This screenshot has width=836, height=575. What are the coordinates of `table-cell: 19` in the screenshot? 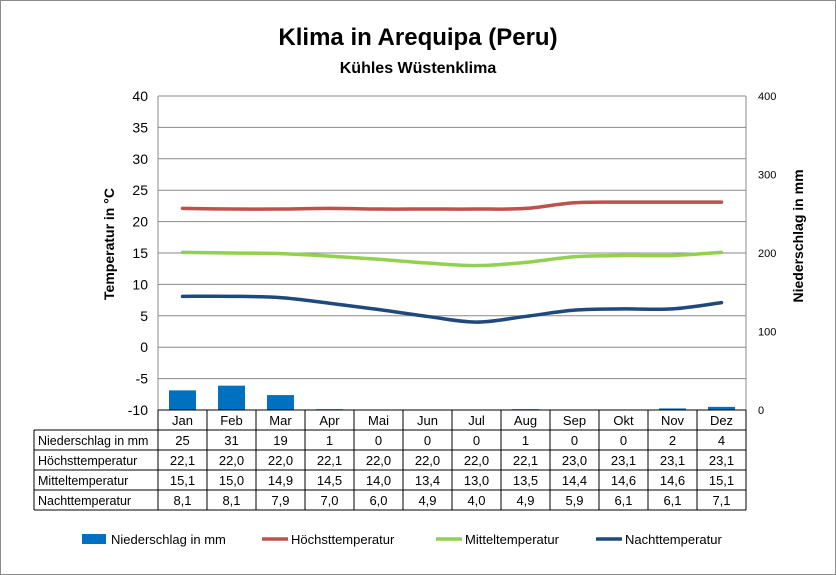 It's located at (280, 440).